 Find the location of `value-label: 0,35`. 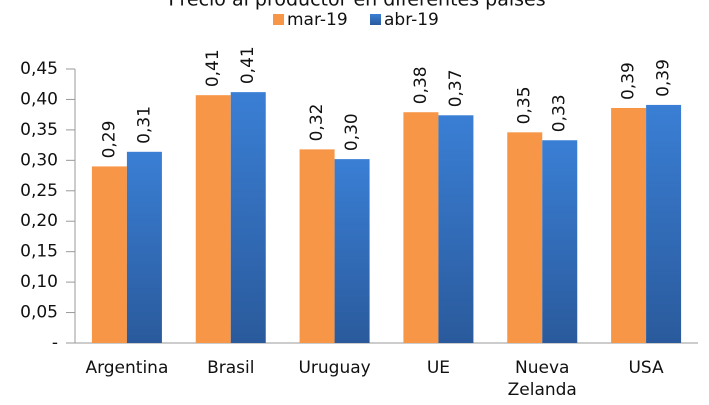

value-label: 0,35 is located at coordinates (525, 105).